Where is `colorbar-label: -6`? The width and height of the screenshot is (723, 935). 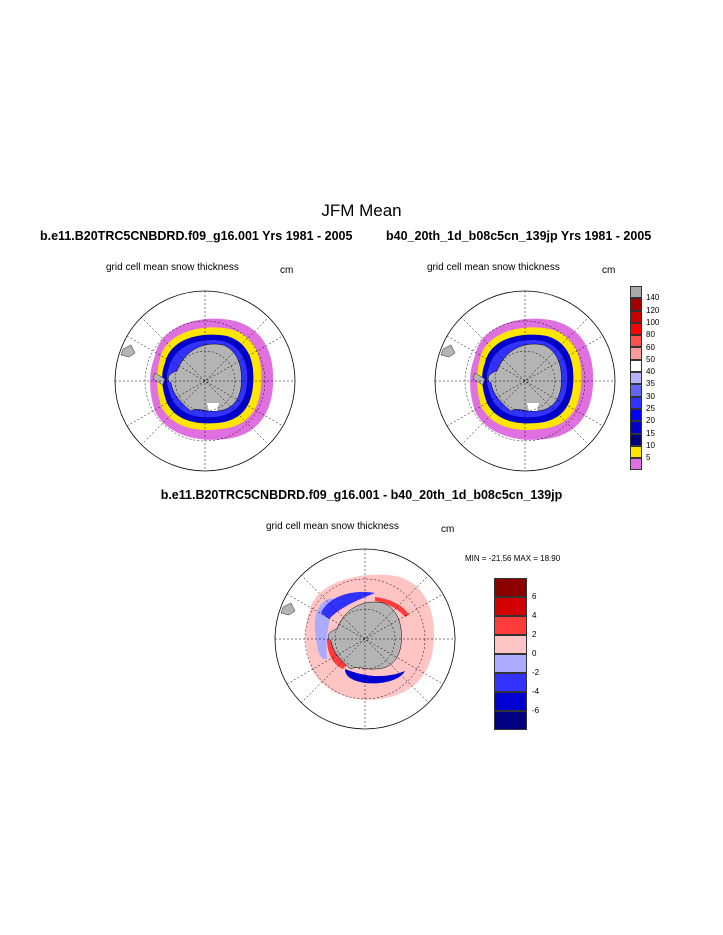
colorbar-label: -6 is located at coordinates (536, 710).